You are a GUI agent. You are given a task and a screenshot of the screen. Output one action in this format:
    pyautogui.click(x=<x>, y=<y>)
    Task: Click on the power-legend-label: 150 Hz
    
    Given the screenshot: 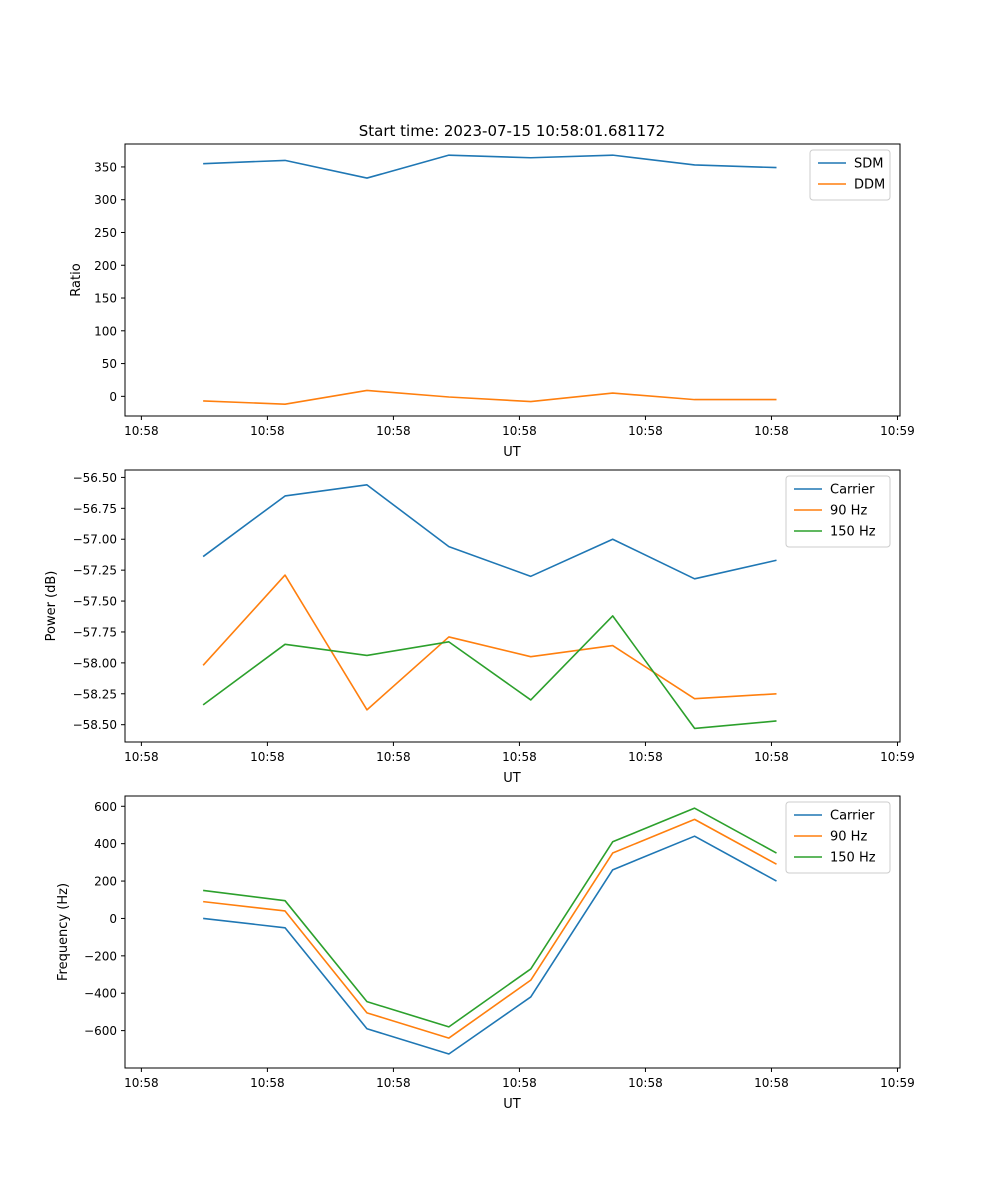 What is the action you would take?
    pyautogui.click(x=853, y=532)
    